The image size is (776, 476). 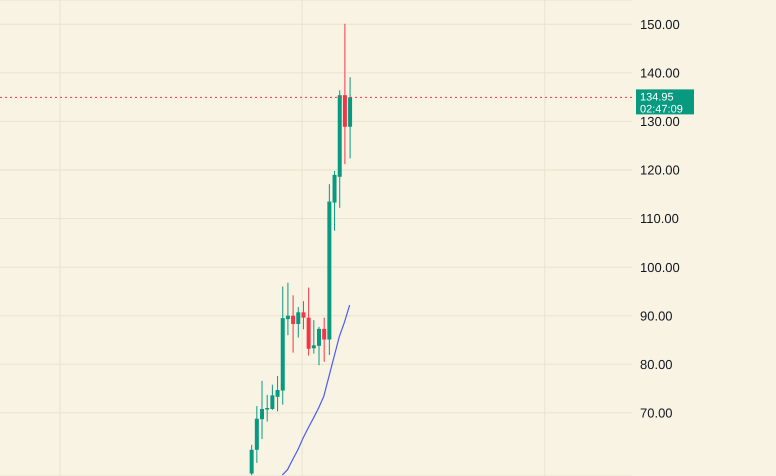 What do you see at coordinates (316, 390) in the screenshot?
I see `line-series` at bounding box center [316, 390].